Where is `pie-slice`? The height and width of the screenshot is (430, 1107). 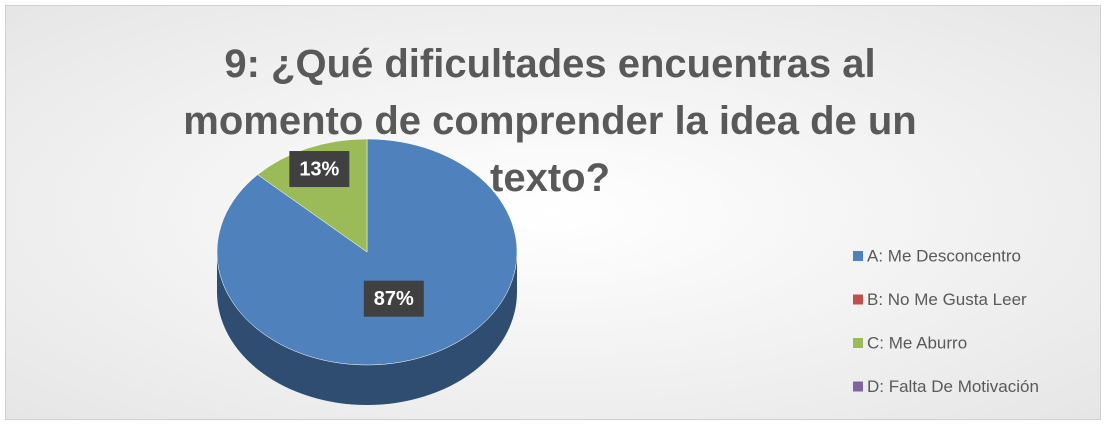
pie-slice is located at coordinates (367, 252).